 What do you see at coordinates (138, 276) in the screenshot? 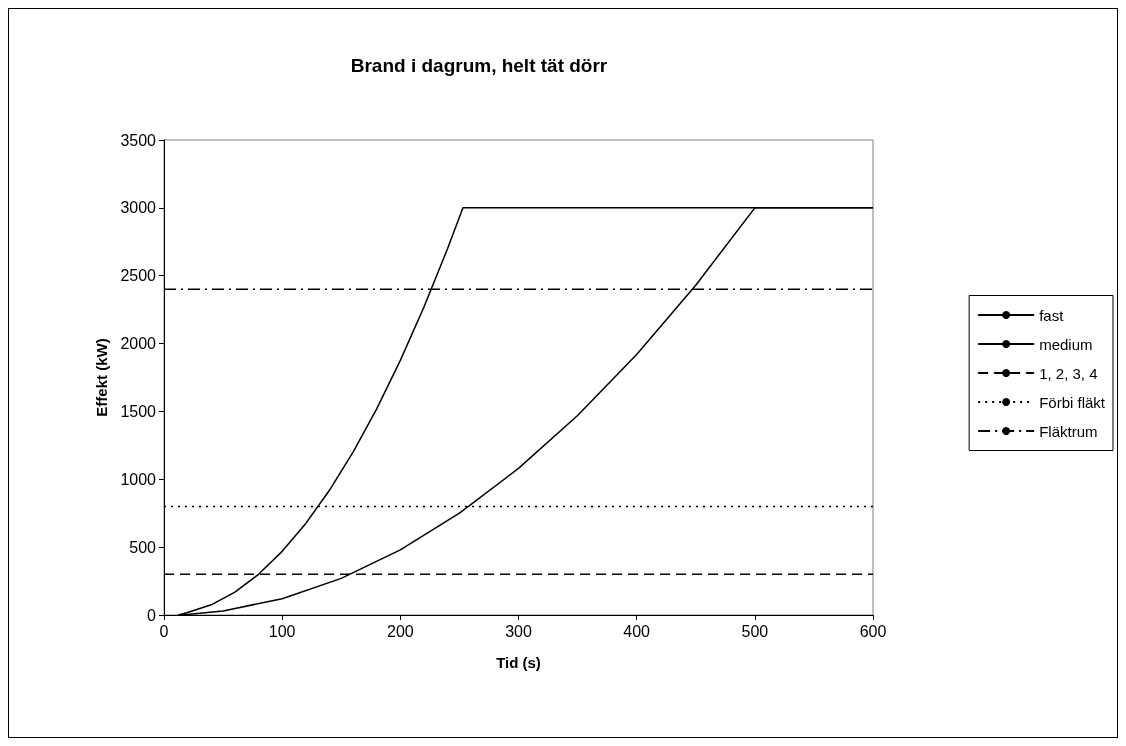
I see `y-tick-label: 2500` at bounding box center [138, 276].